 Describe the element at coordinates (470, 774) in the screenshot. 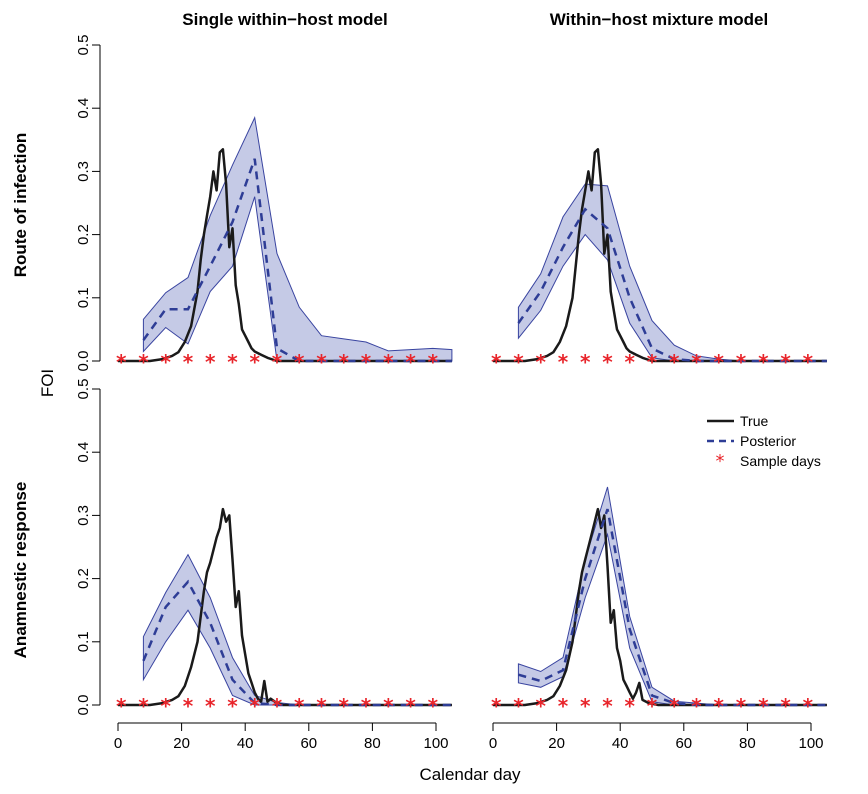

I see `x-axis-label: Calendar day` at that location.